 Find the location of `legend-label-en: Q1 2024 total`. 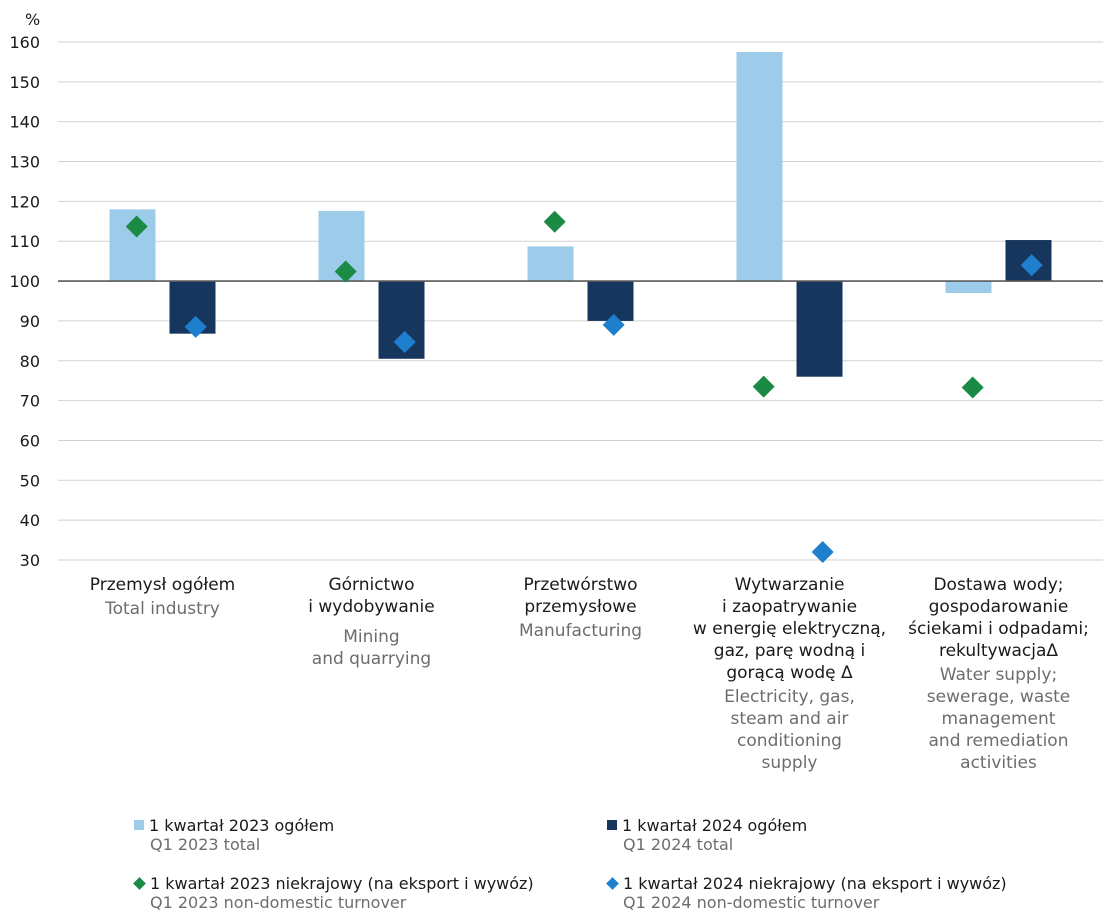

legend-label-en: Q1 2024 total is located at coordinates (678, 844).